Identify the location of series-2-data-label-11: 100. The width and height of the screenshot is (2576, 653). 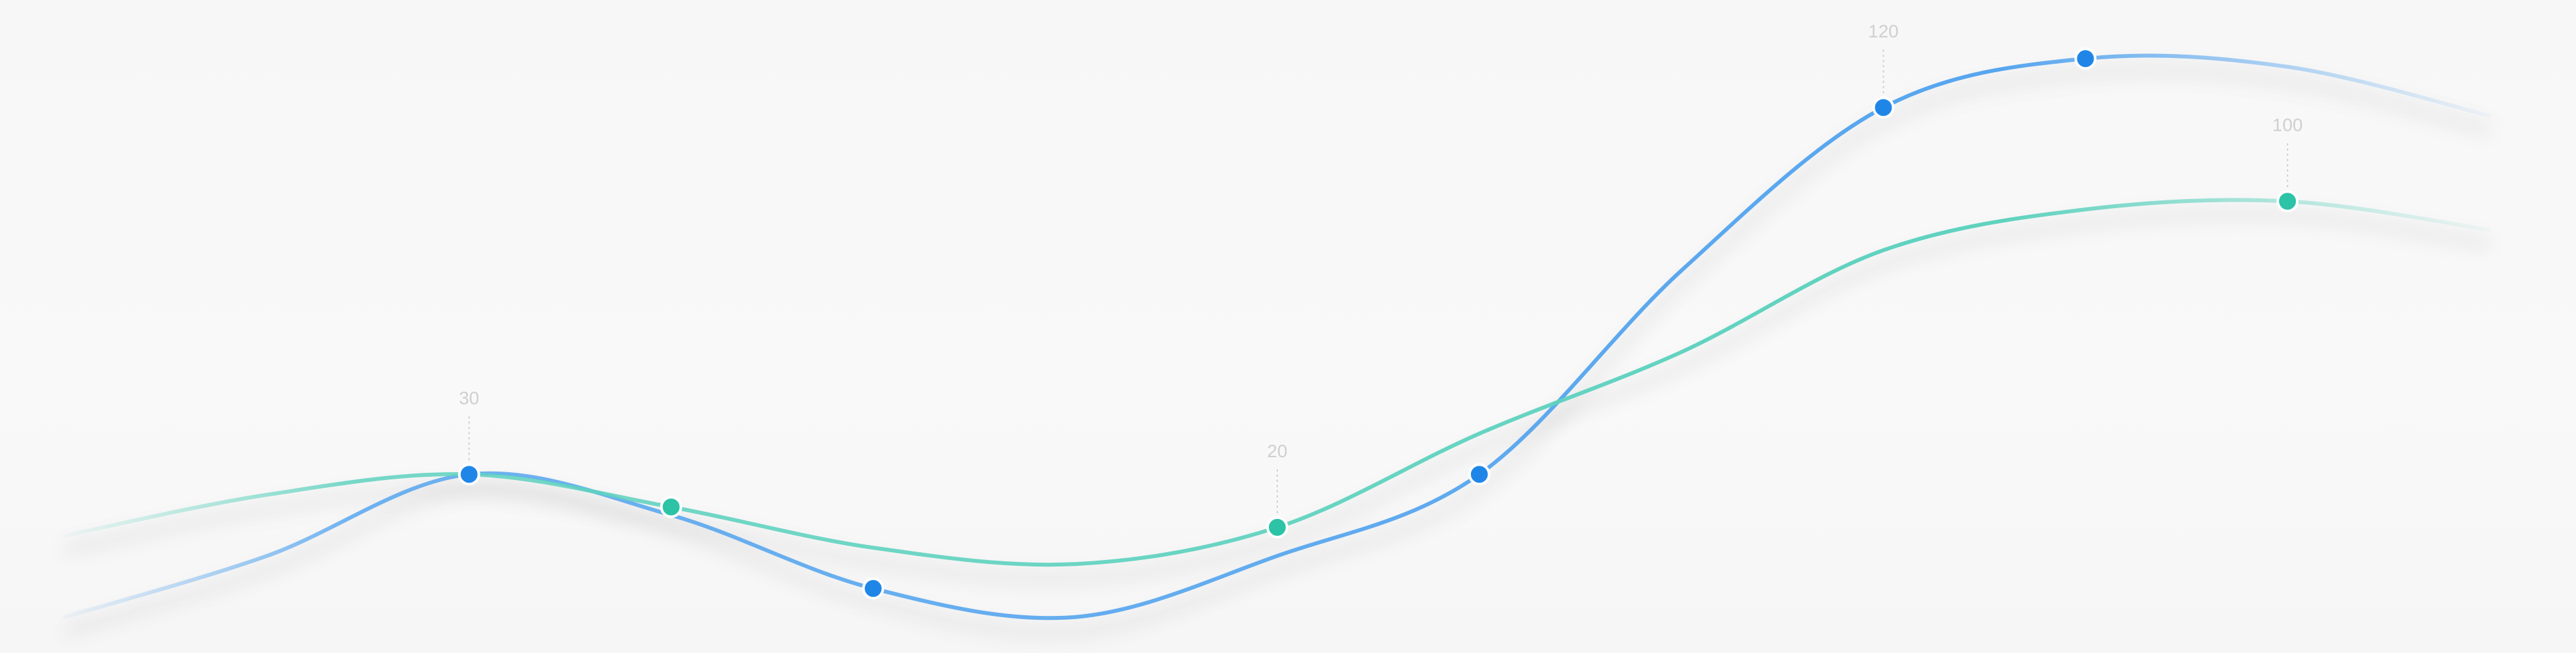
(2287, 124).